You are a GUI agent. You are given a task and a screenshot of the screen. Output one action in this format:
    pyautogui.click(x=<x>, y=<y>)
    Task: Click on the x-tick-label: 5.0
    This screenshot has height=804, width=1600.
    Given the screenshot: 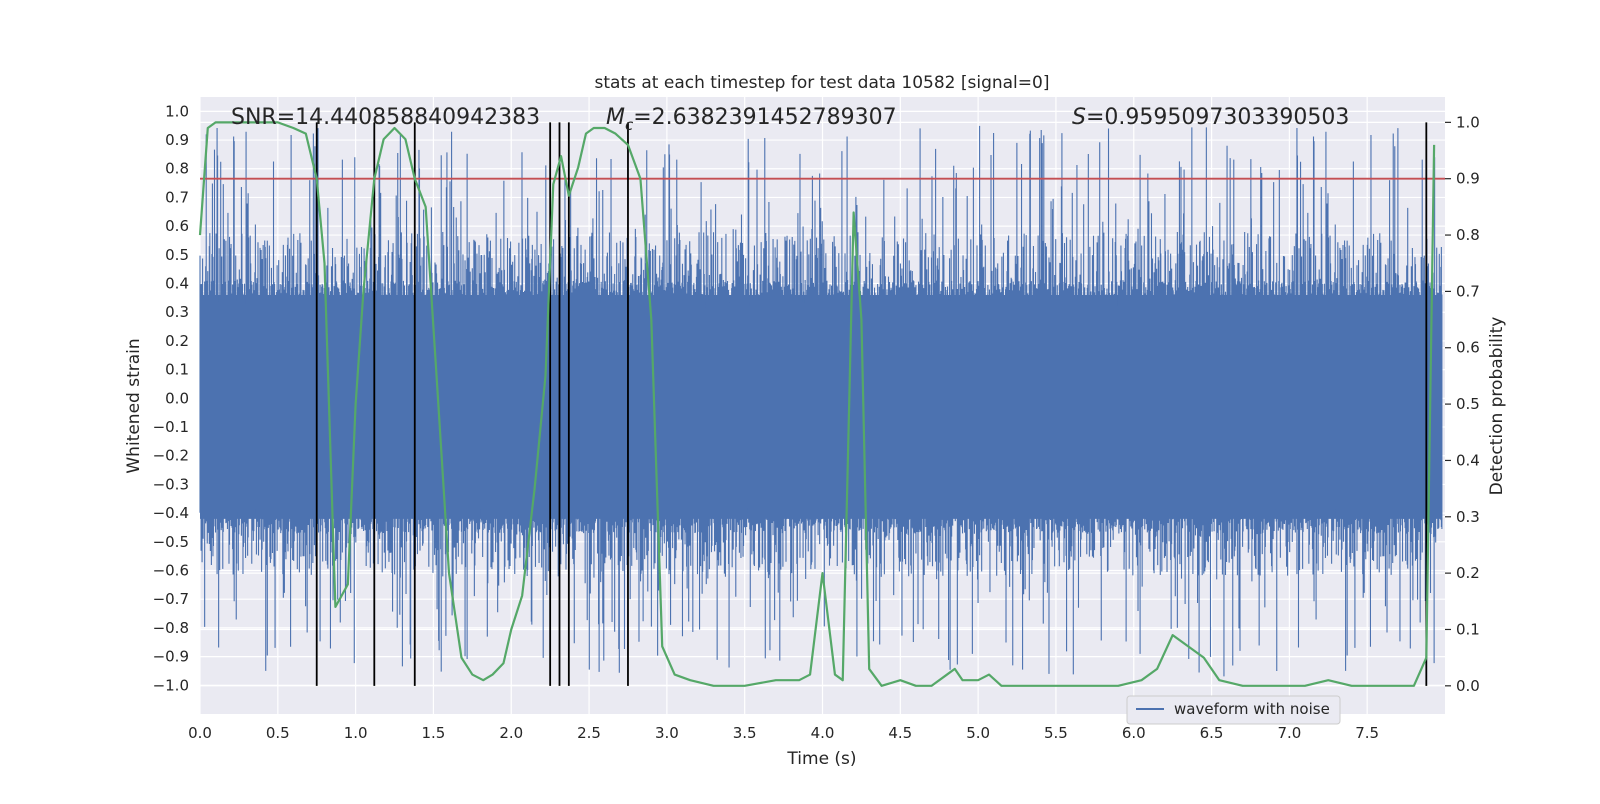 What is the action you would take?
    pyautogui.click(x=978, y=733)
    